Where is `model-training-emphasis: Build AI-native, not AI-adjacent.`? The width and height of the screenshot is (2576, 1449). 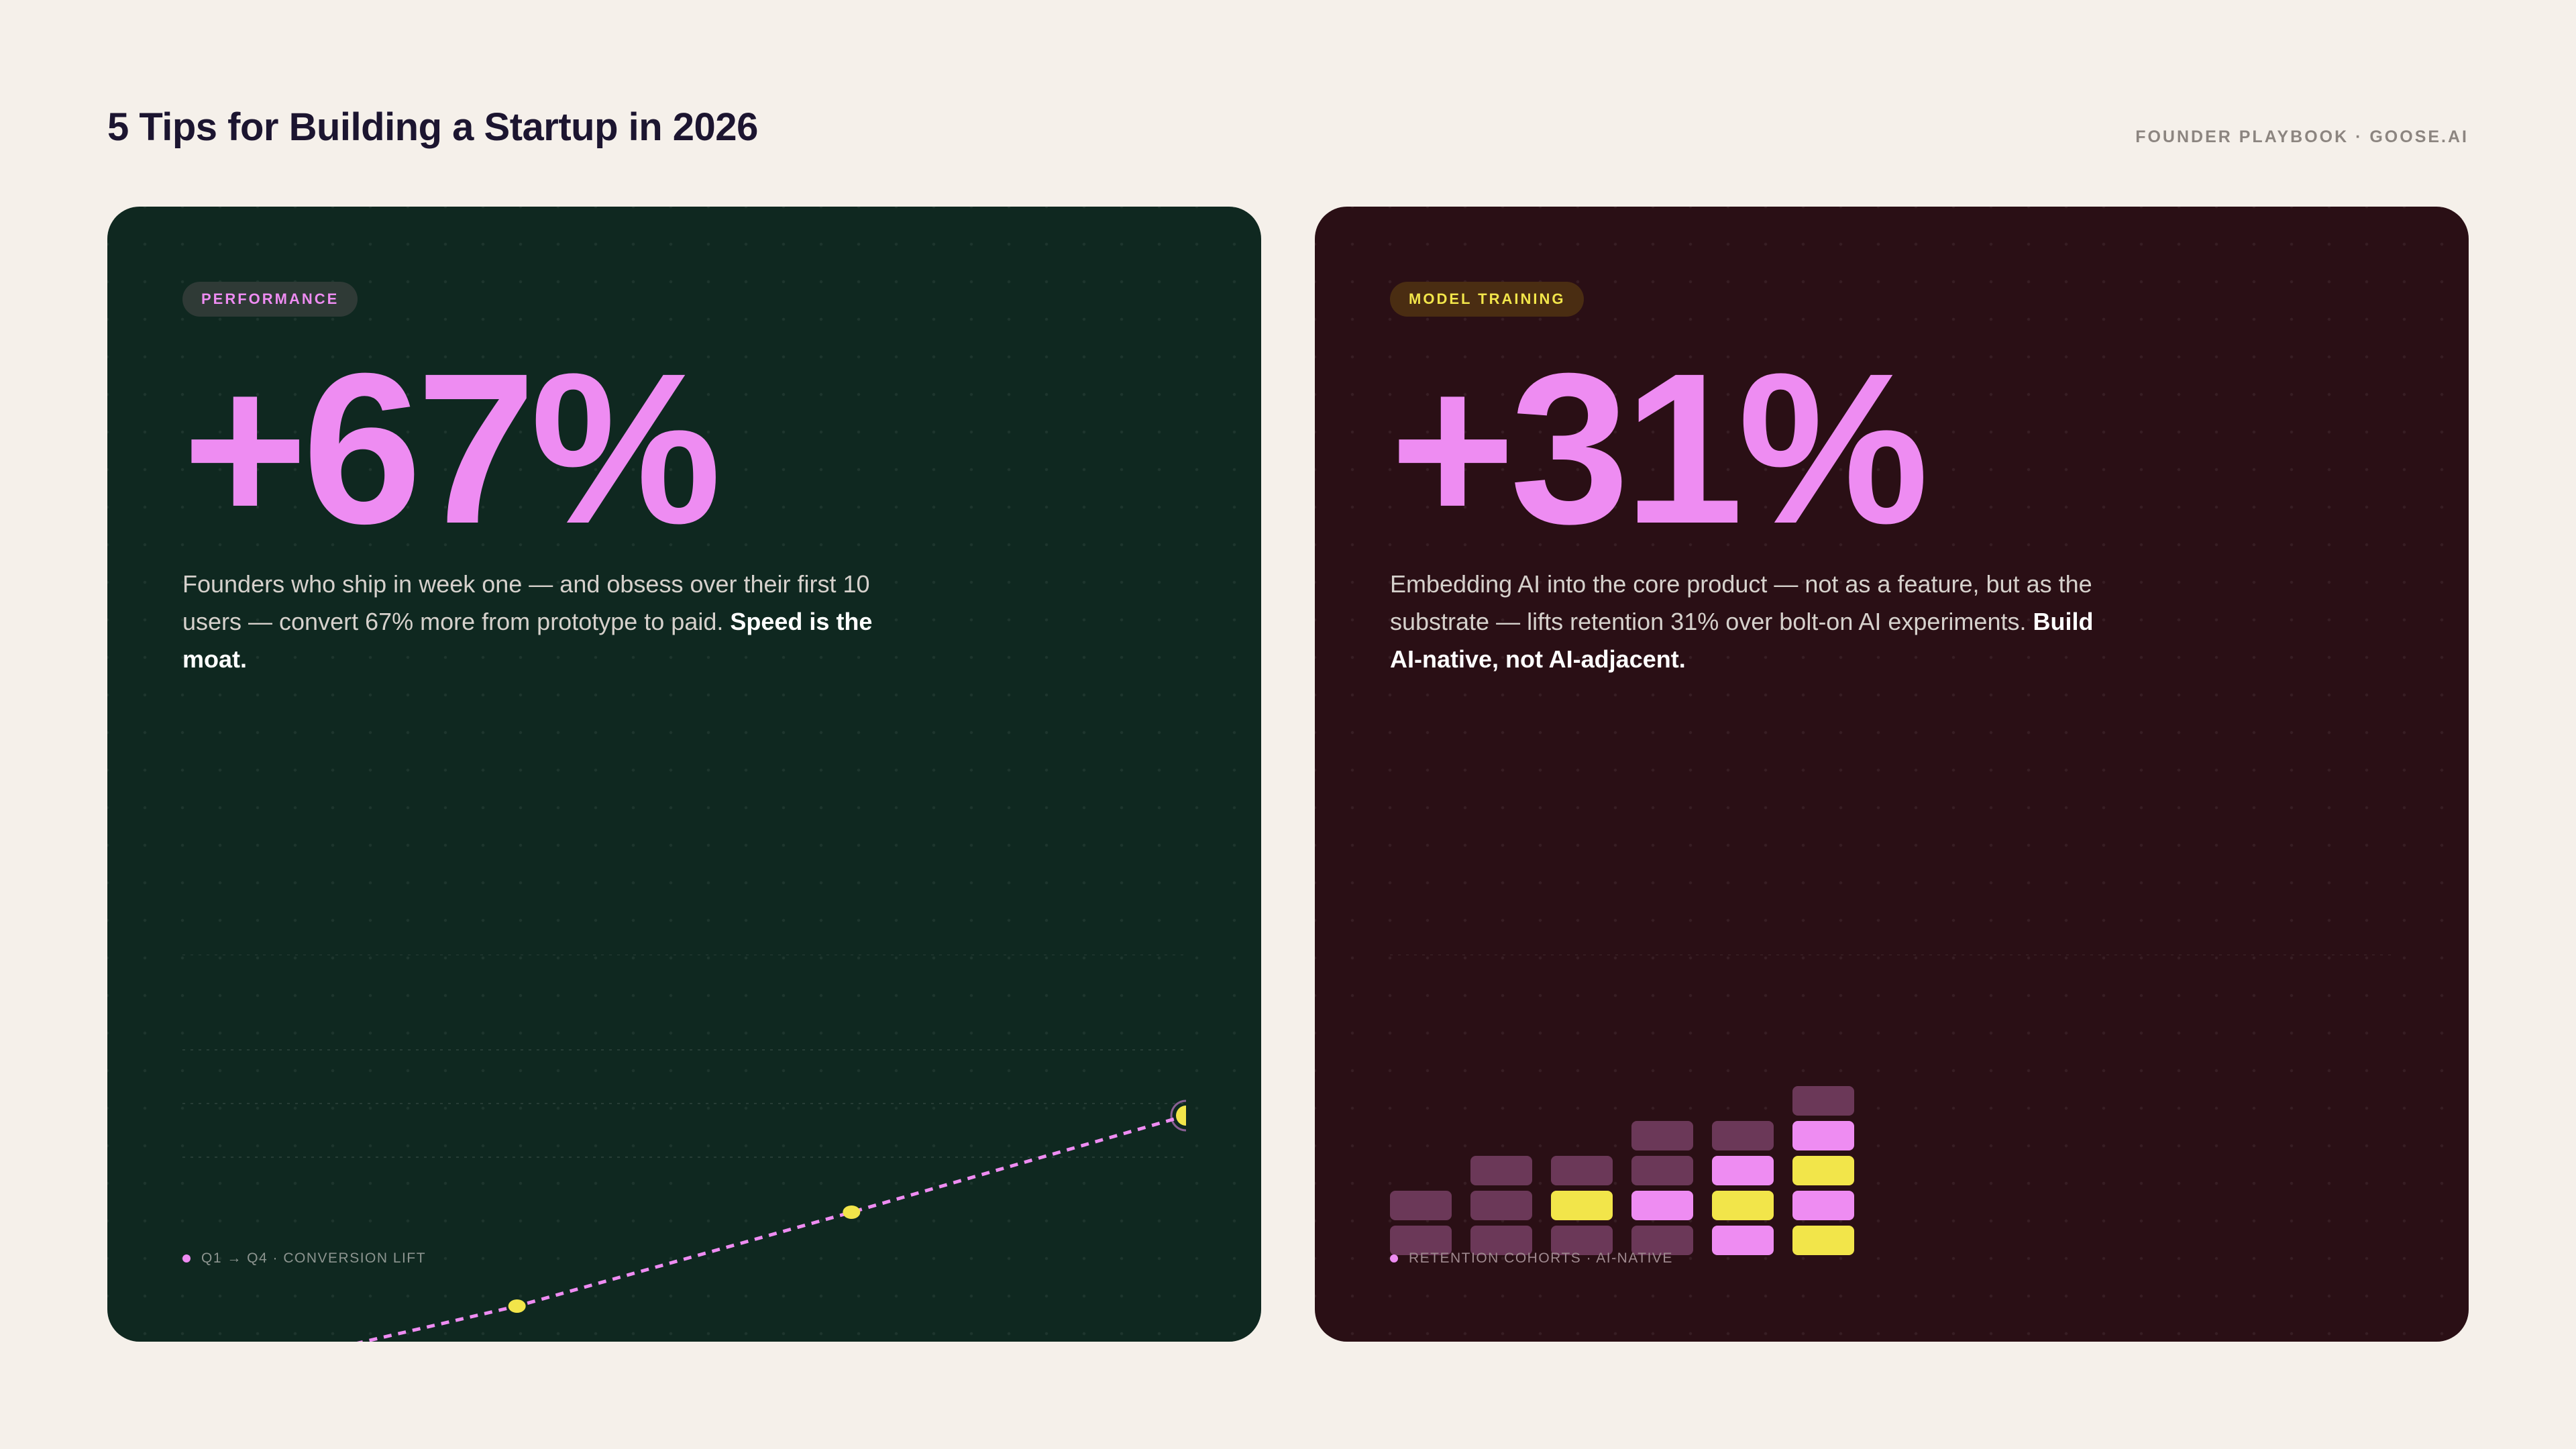 model-training-emphasis: Build AI-native, not AI-adjacent. is located at coordinates (1742, 640).